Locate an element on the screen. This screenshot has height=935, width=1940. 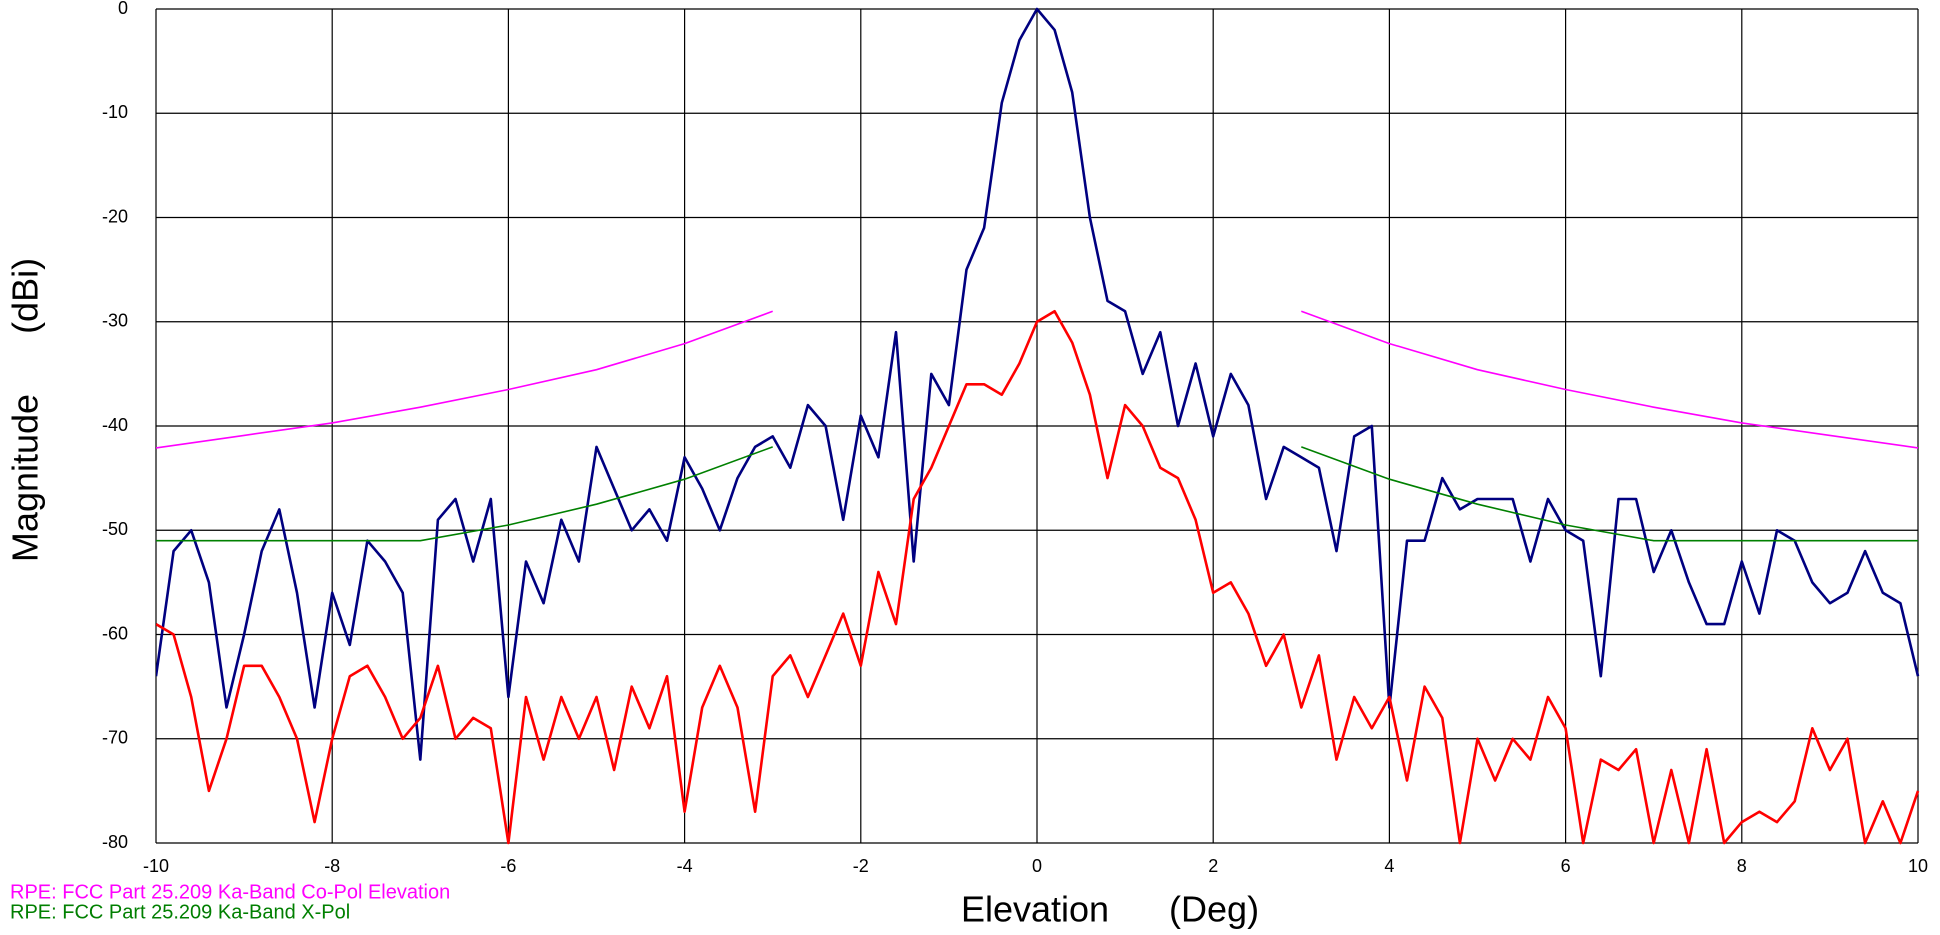
x-tick-label: 6 is located at coordinates (1566, 866).